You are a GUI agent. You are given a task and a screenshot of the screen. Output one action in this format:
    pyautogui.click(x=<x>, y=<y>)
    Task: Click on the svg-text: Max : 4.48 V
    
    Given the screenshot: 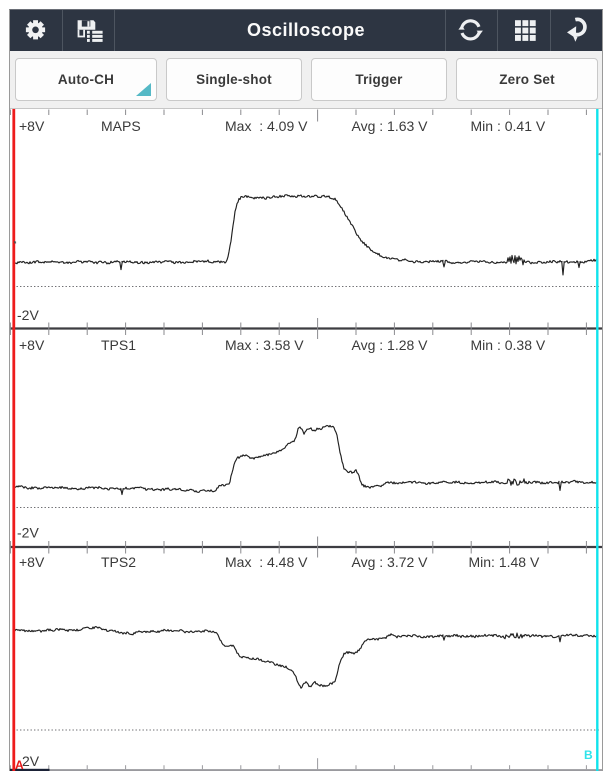 What is the action you would take?
    pyautogui.click(x=266, y=562)
    